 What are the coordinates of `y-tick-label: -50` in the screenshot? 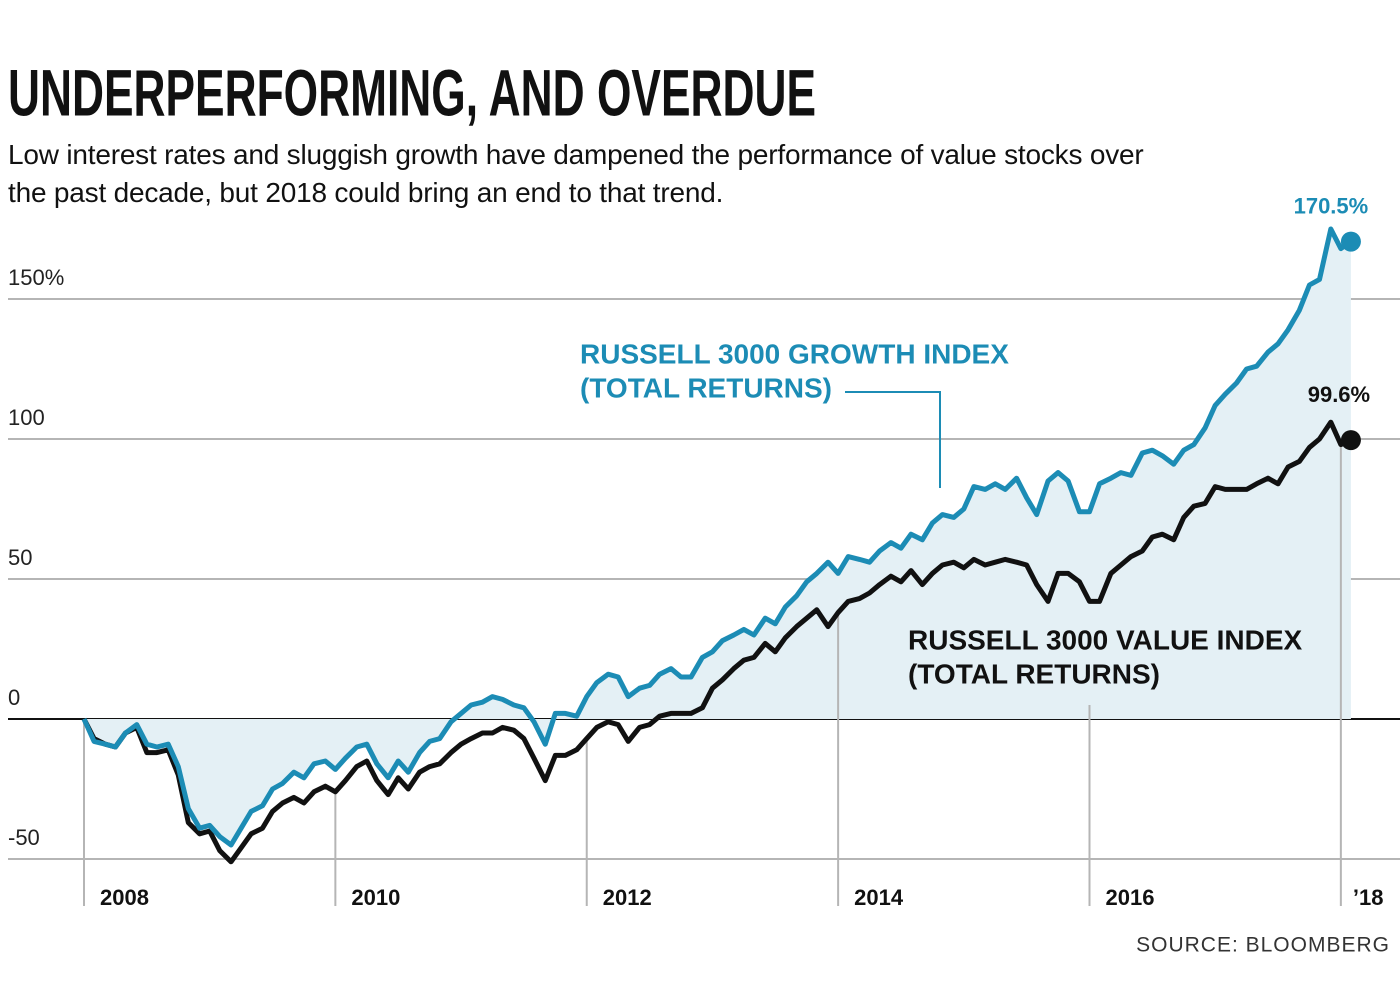 It's located at (24, 837).